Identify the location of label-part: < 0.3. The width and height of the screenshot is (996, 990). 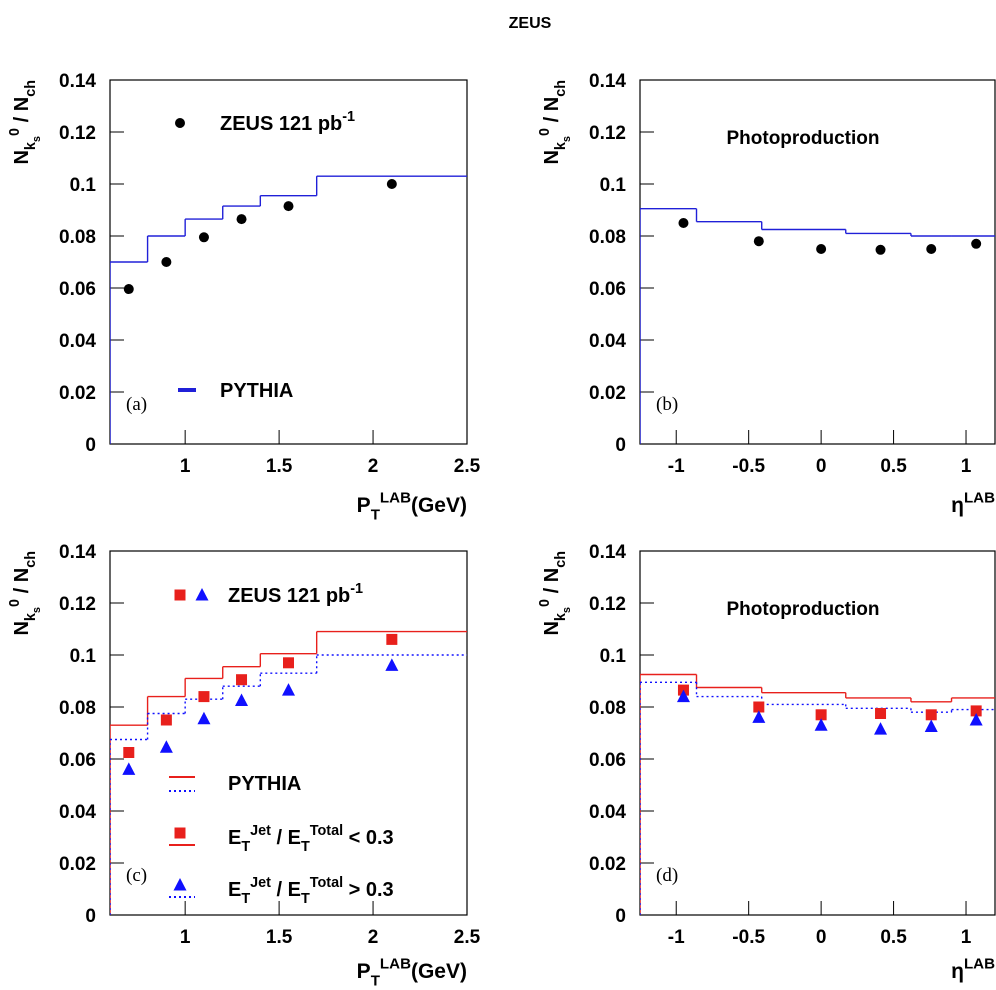
(368, 838).